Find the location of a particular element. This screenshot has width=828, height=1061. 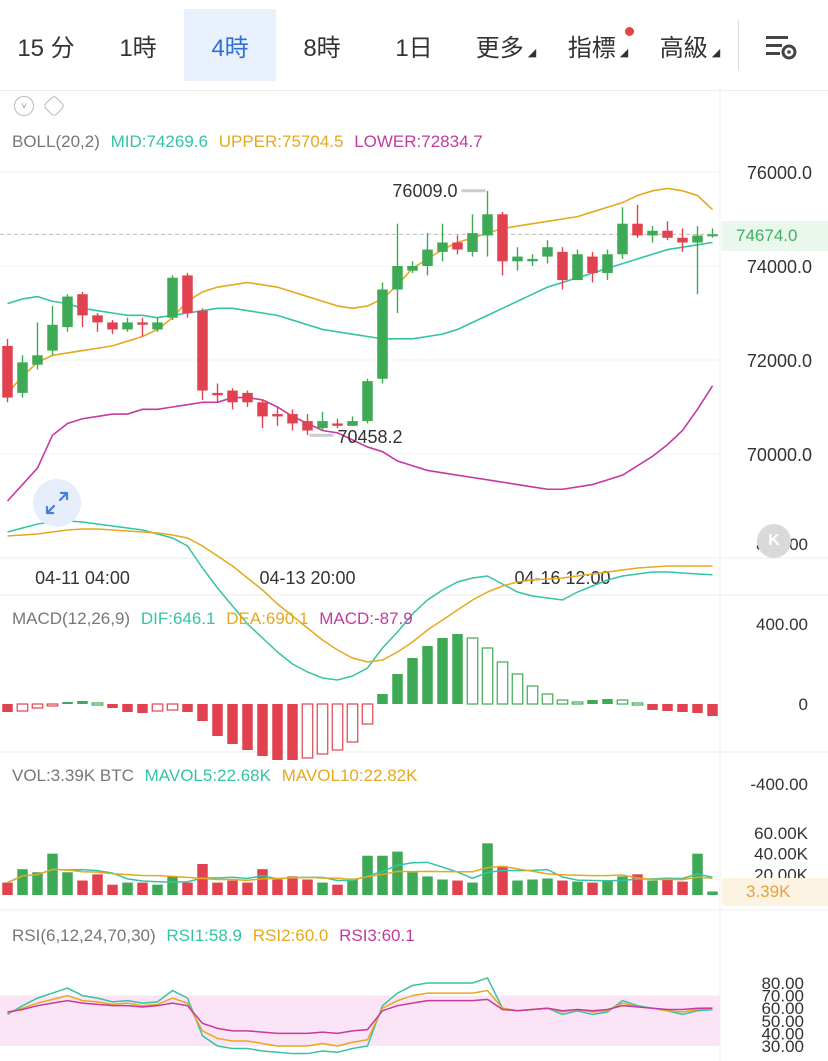

macd-axis-label: 400.00 is located at coordinates (782, 624).